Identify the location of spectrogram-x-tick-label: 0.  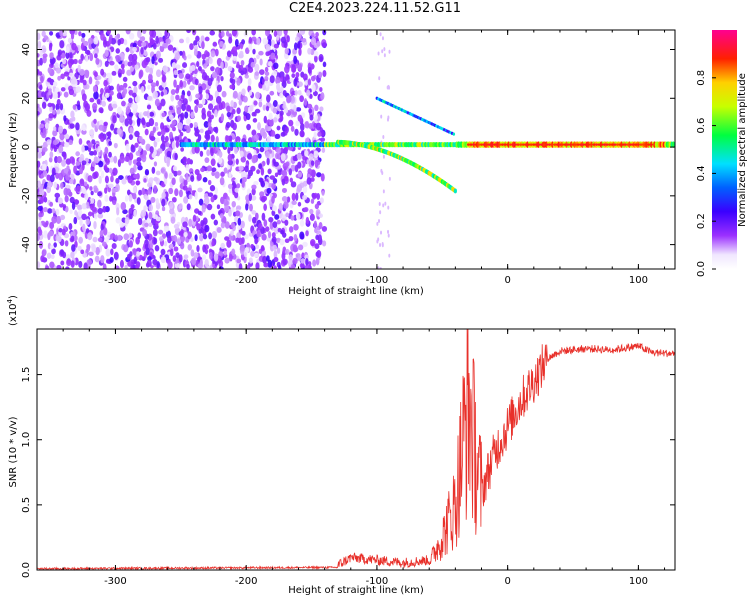
(507, 280).